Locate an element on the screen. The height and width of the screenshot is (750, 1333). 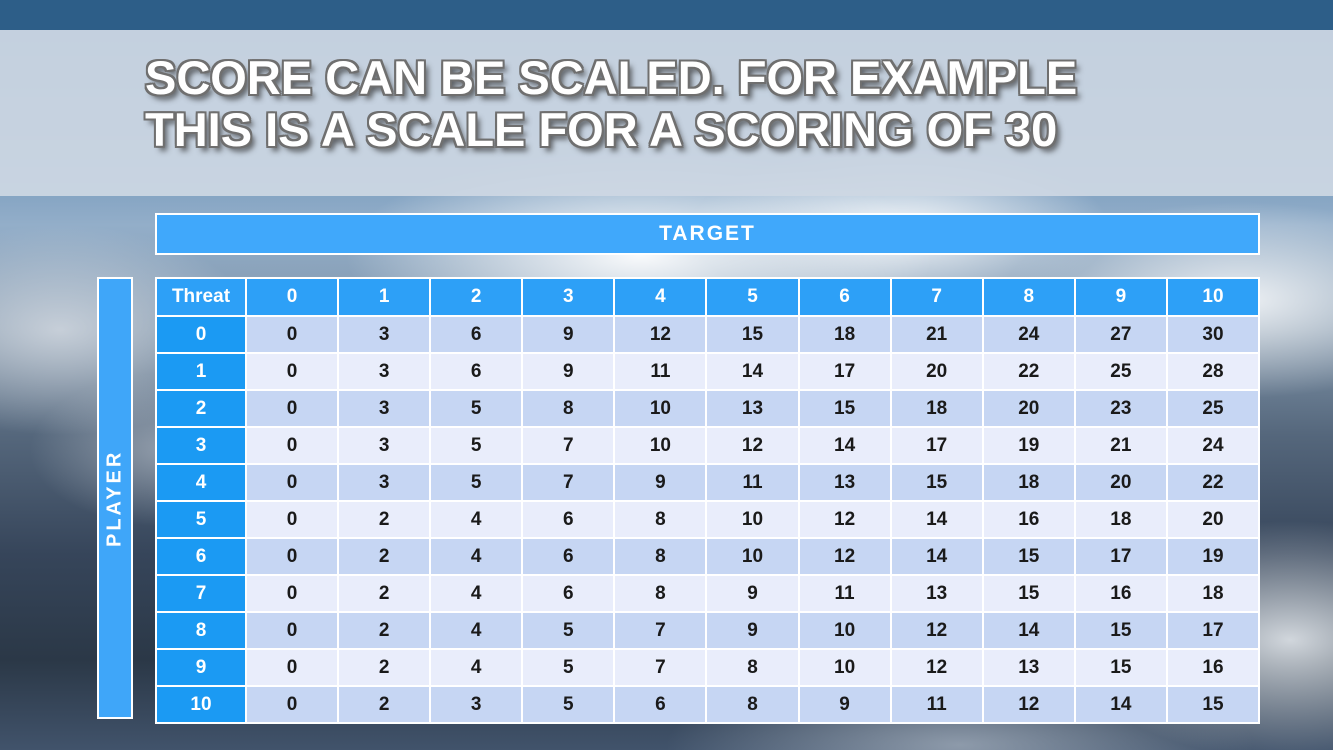
row-header-cell: 3 is located at coordinates (201, 445).